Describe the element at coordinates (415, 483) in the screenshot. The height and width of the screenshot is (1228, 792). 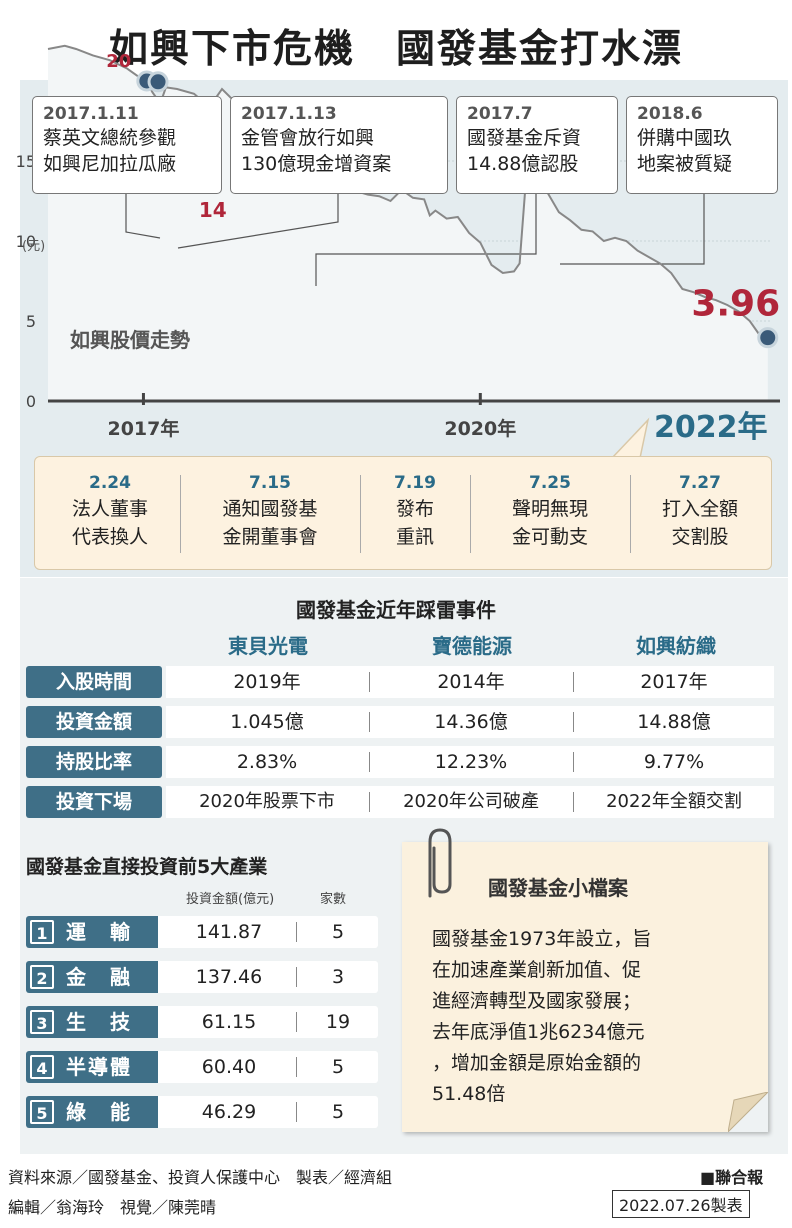
I see `event-date: 7.19` at that location.